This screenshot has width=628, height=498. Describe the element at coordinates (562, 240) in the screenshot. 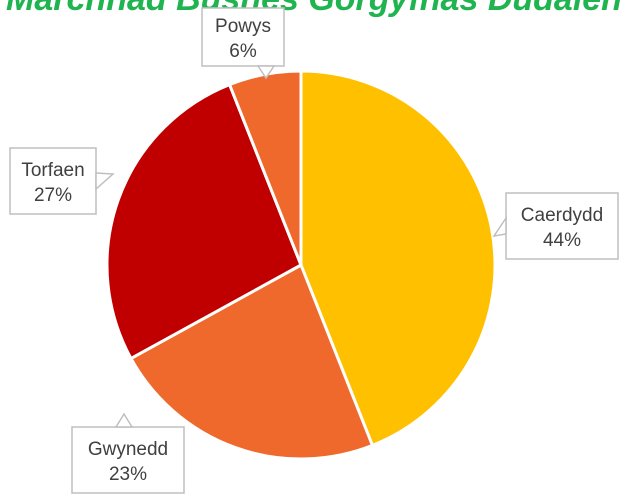

I see `slice-percent: 44%` at that location.